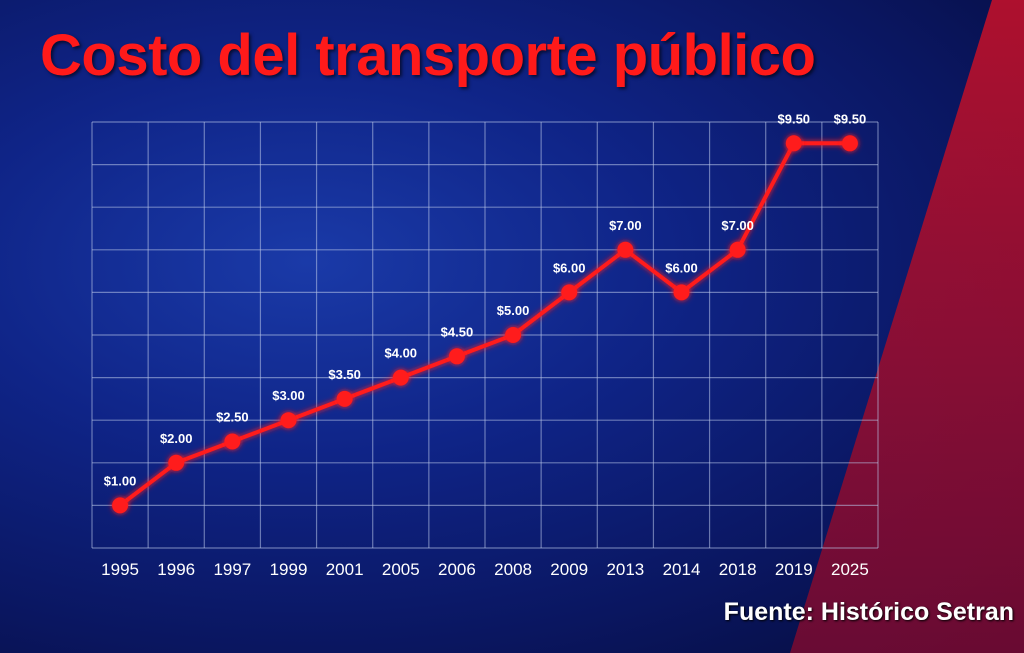 This screenshot has height=653, width=1024. I want to click on x-tick-2005: 2005, so click(401, 569).